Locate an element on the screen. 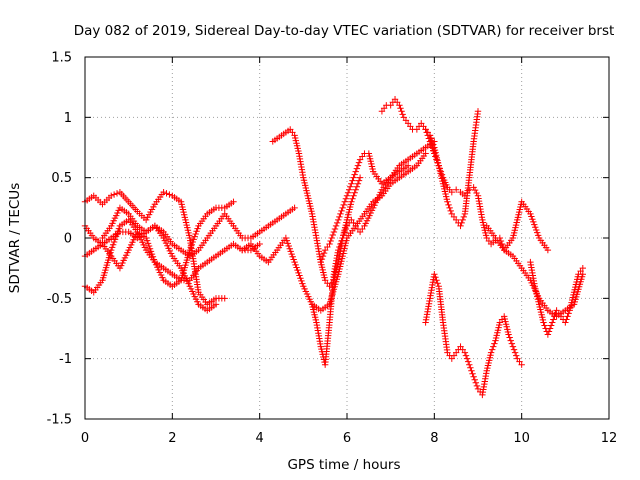 The image size is (640, 480). x-tick-label: 2 is located at coordinates (172, 438).